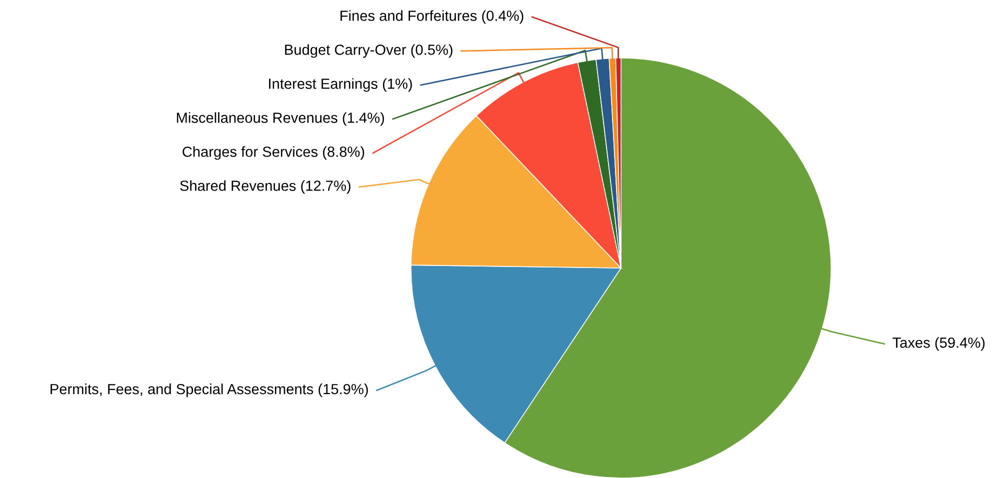 This screenshot has height=478, width=996. I want to click on slice-label: Shared Revenues (12.7%), so click(265, 187).